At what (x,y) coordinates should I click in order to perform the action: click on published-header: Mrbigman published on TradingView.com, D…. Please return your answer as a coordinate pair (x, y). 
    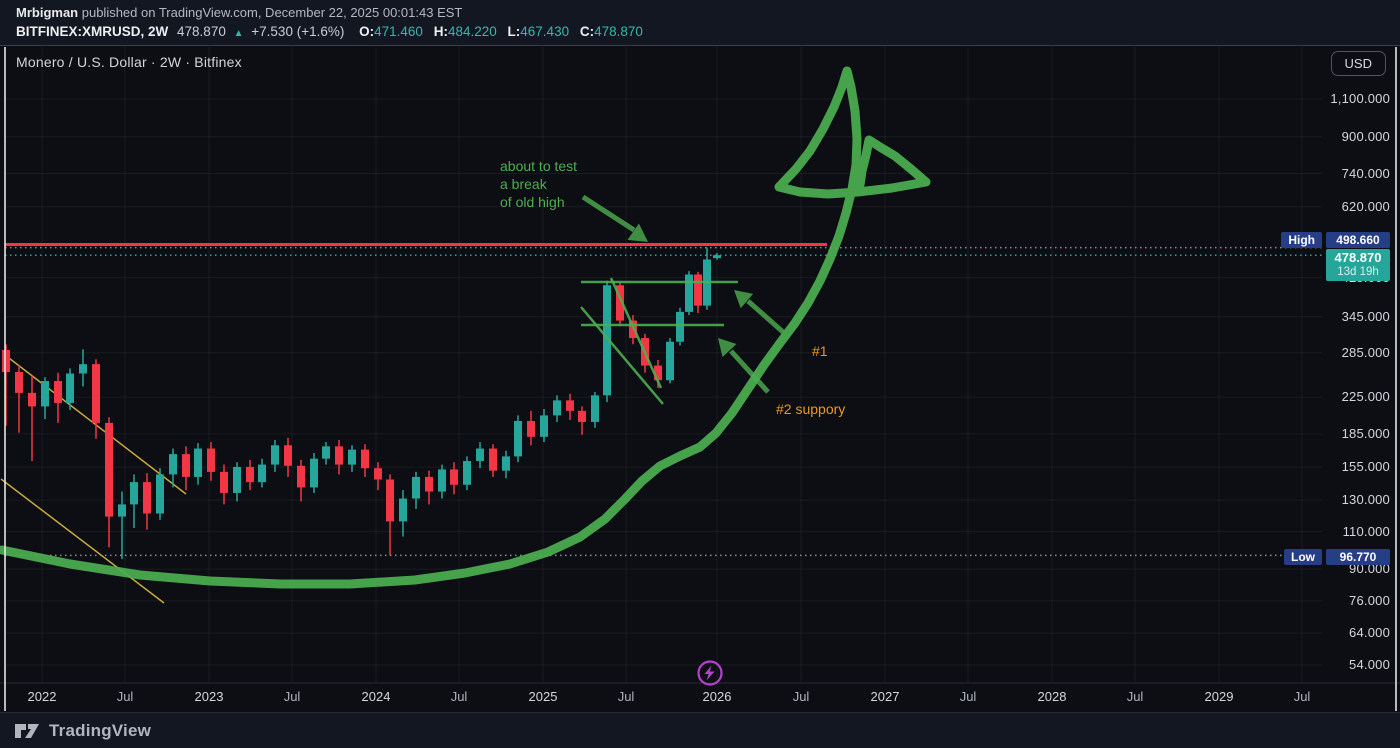
    Looking at the image, I should click on (700, 22).